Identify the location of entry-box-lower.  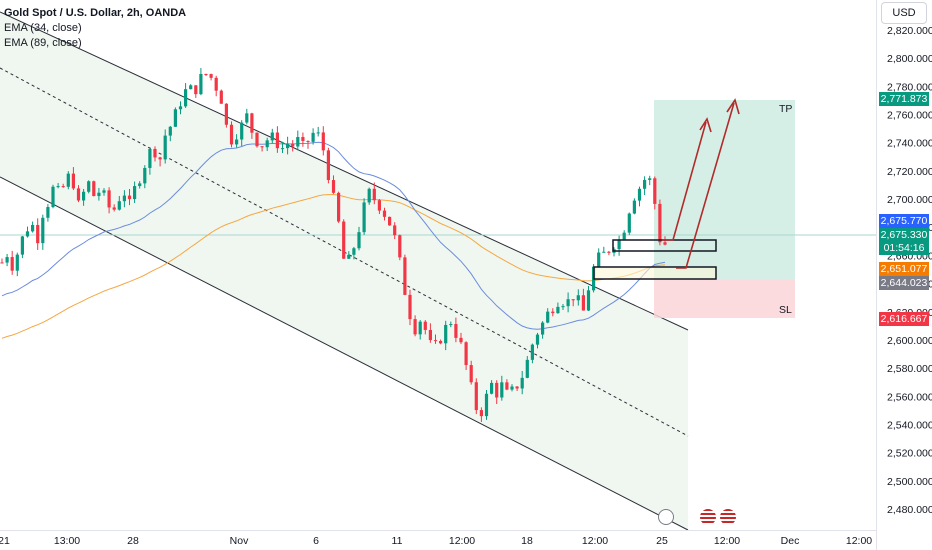
(655, 273).